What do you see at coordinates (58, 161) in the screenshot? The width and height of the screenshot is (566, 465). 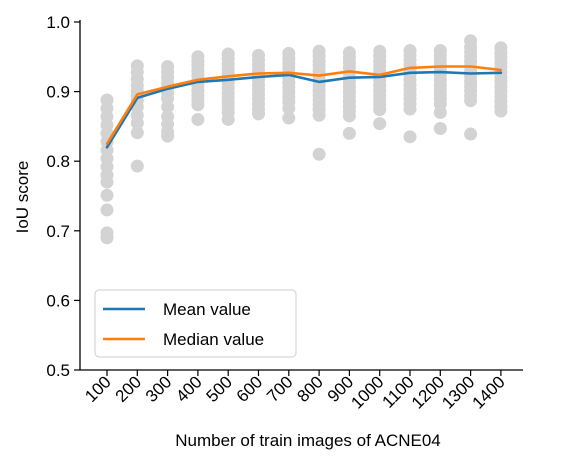 I see `y-tick-label: 0.8` at bounding box center [58, 161].